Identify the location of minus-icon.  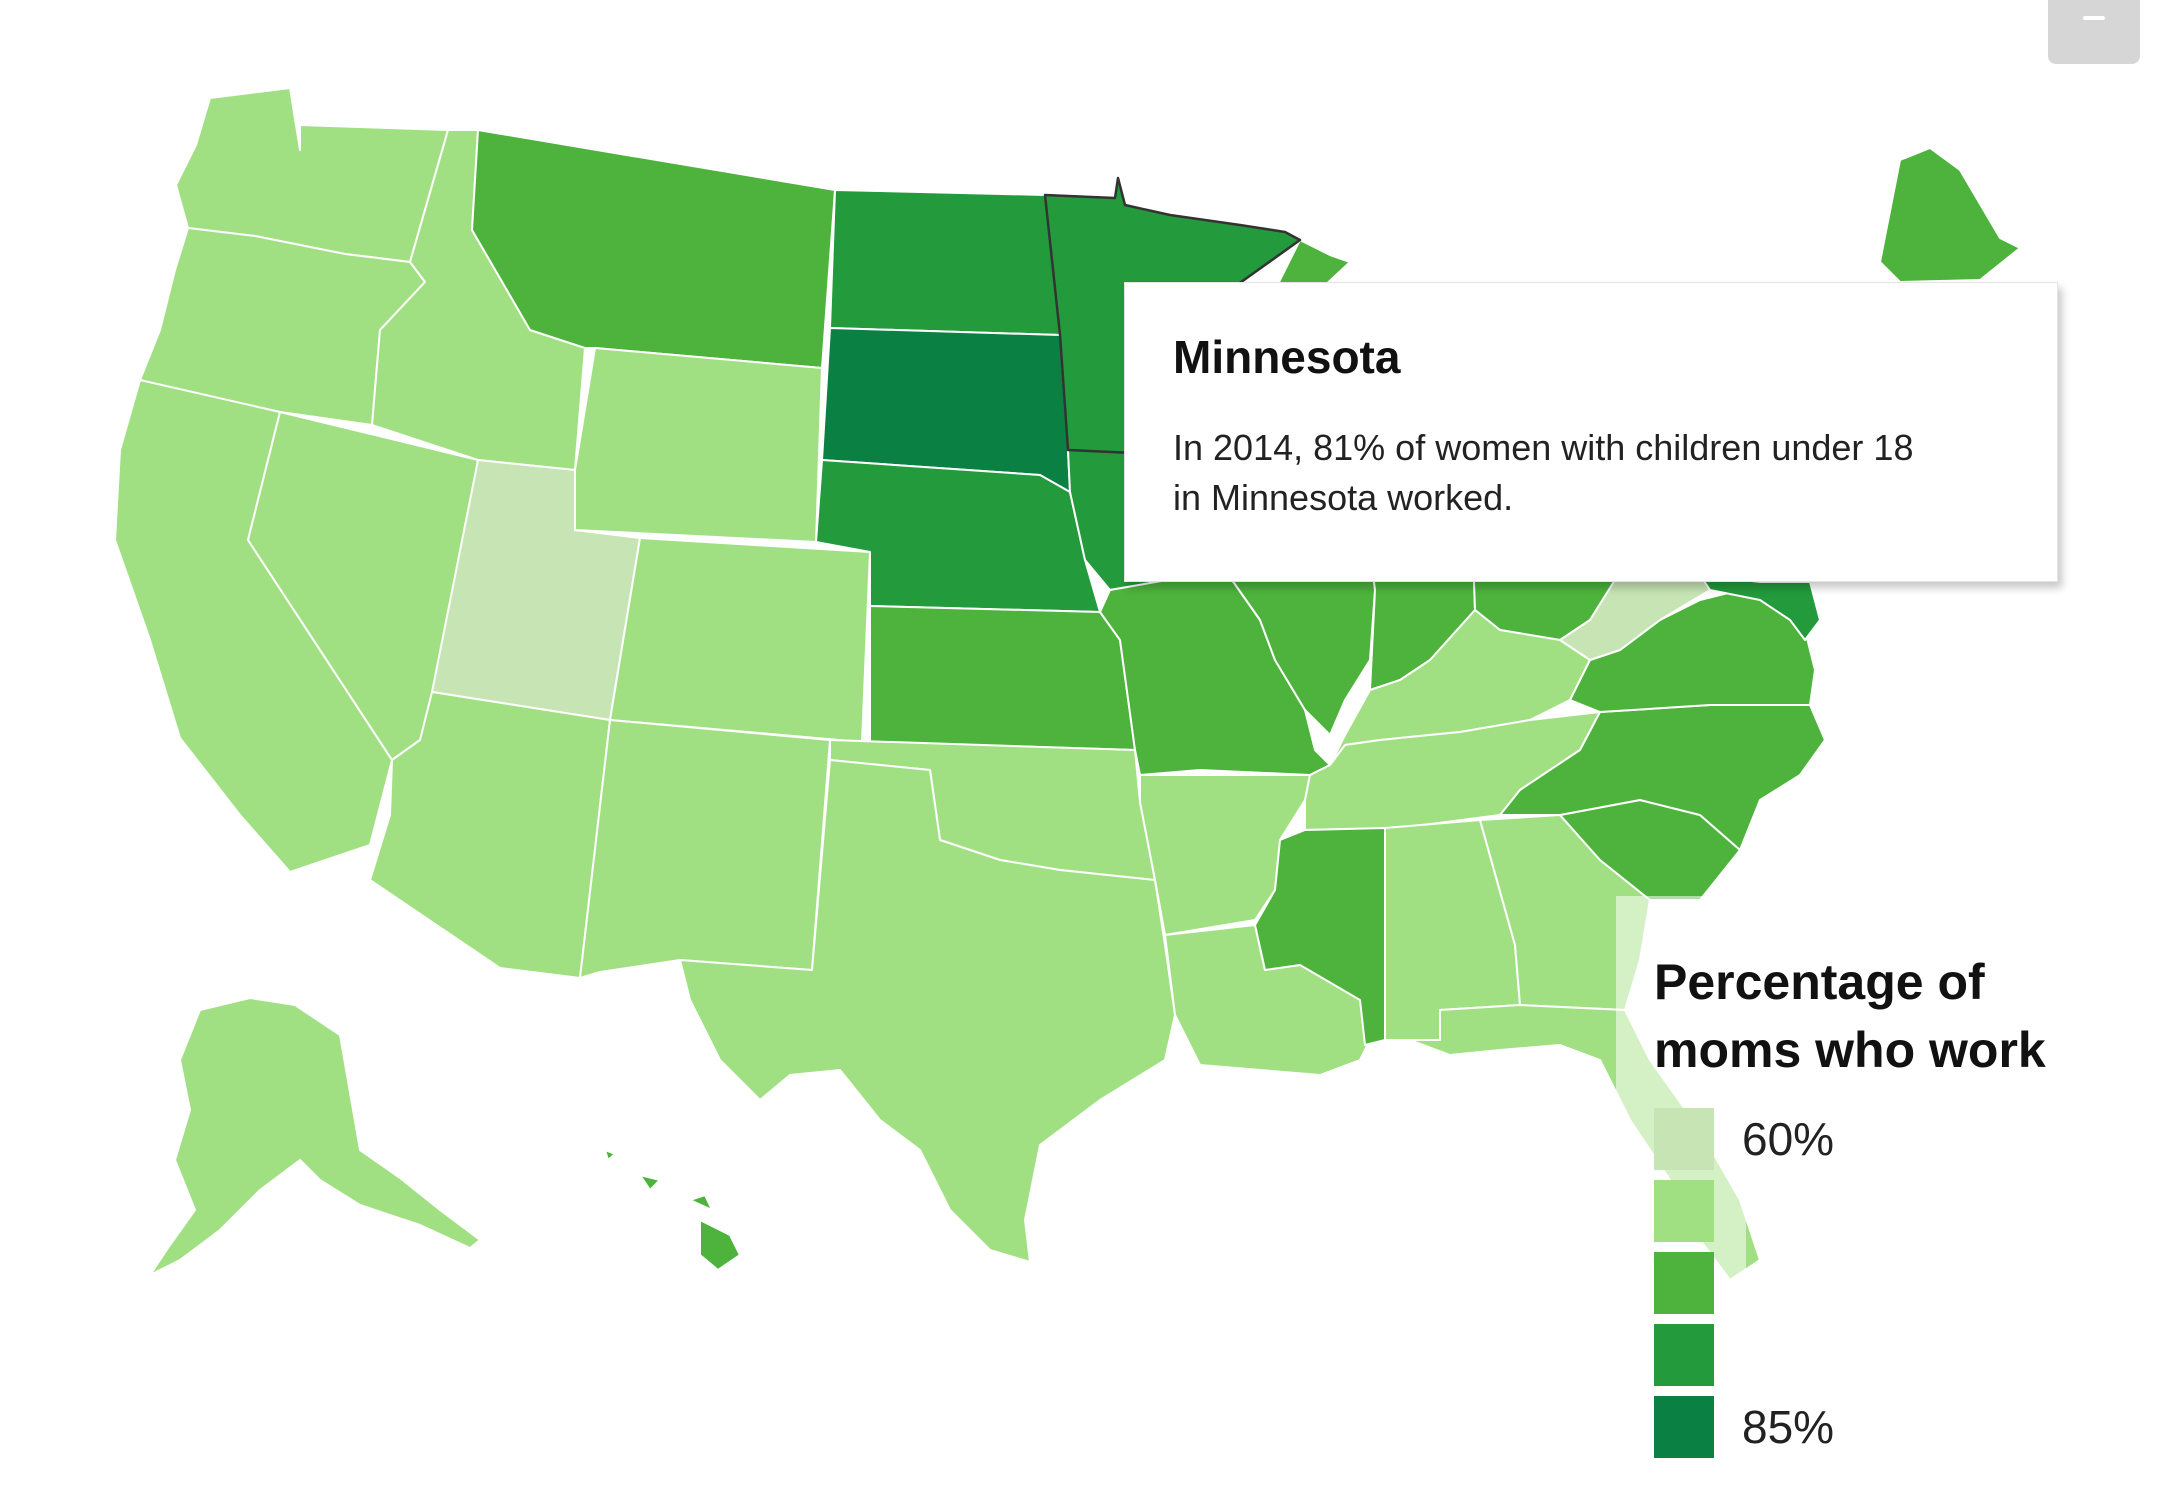
(2094, 18).